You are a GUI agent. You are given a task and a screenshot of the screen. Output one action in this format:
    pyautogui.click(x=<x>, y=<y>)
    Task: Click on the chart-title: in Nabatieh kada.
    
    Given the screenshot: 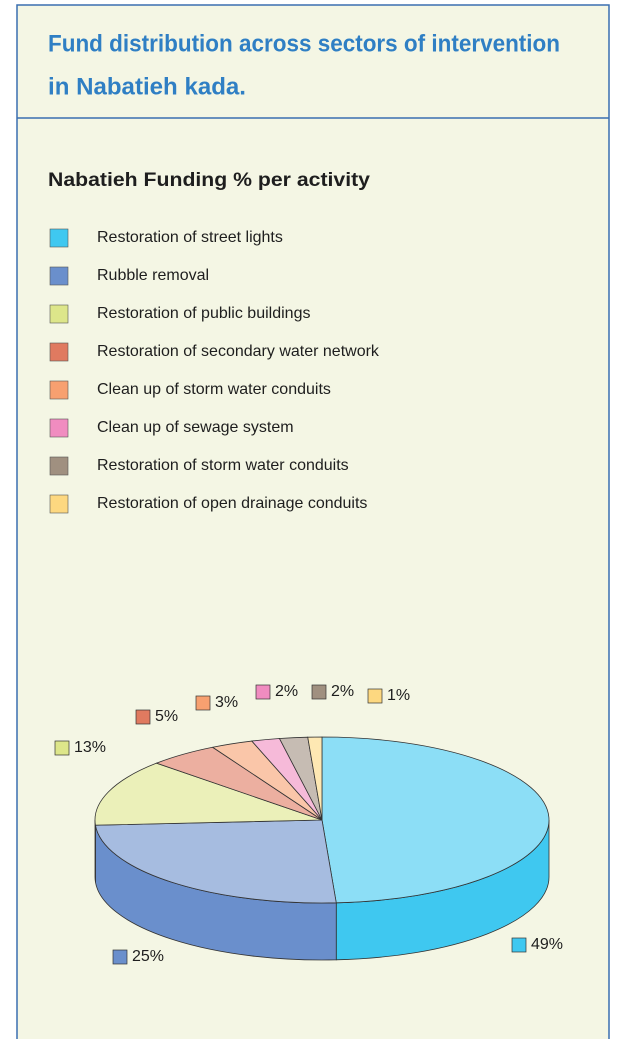 What is the action you would take?
    pyautogui.click(x=147, y=86)
    